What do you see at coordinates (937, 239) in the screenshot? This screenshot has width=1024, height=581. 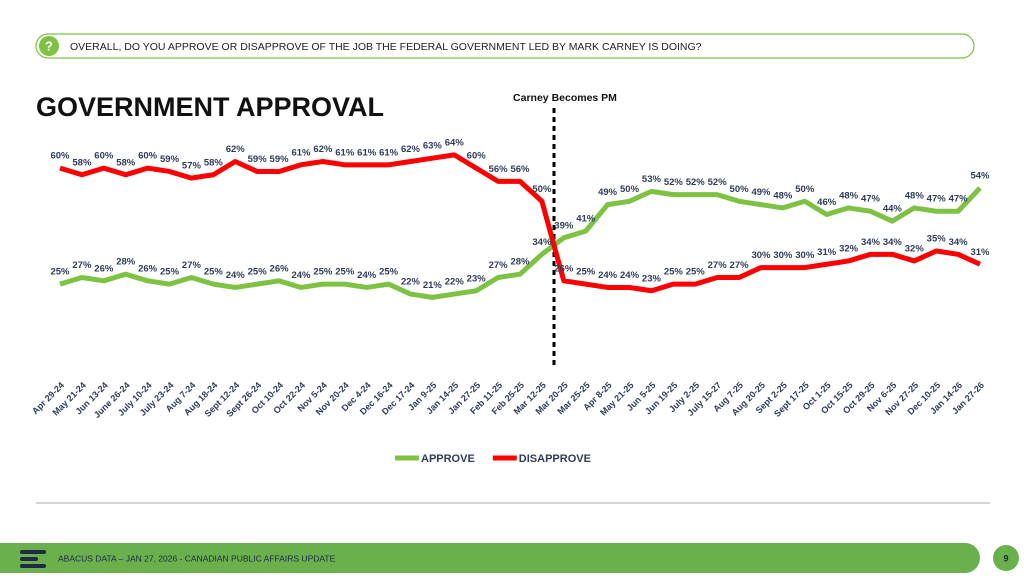 I see `data-label: 35%` at bounding box center [937, 239].